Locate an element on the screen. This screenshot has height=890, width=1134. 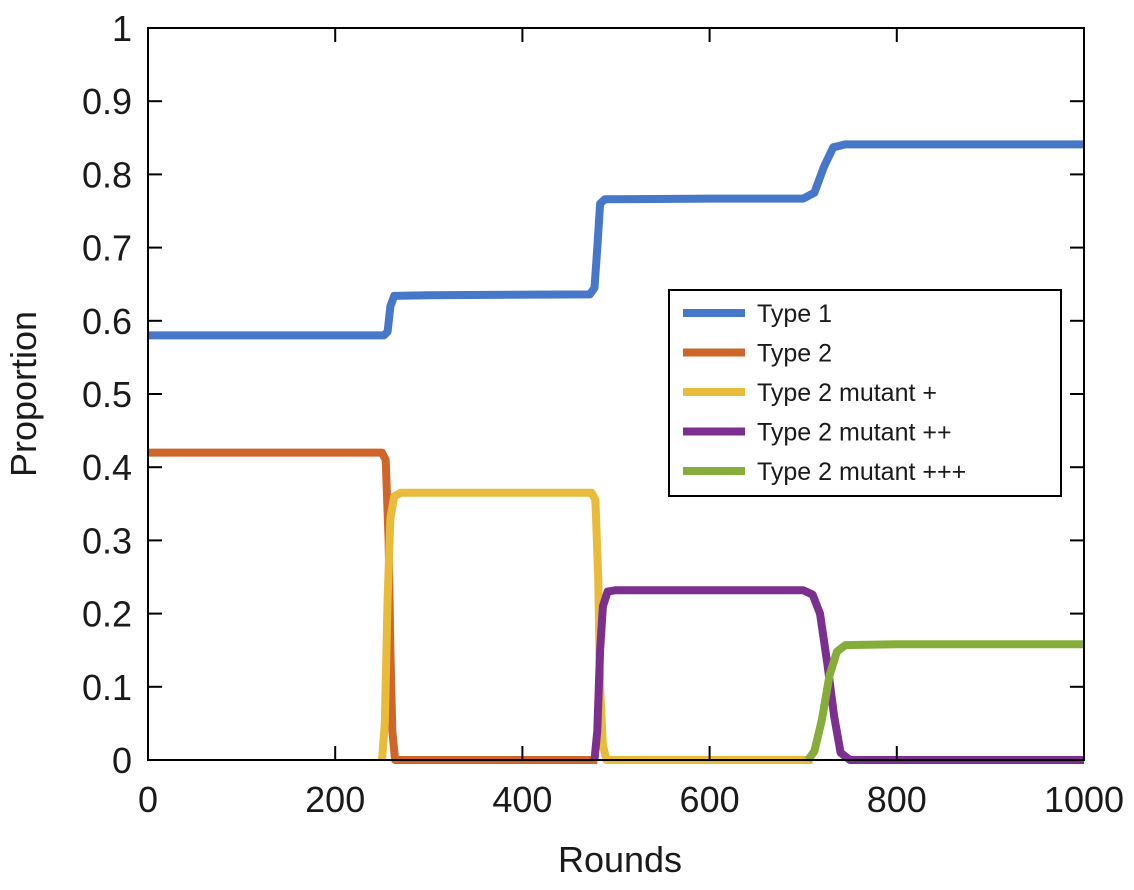
y-axis-title: Proportion is located at coordinates (23, 394).